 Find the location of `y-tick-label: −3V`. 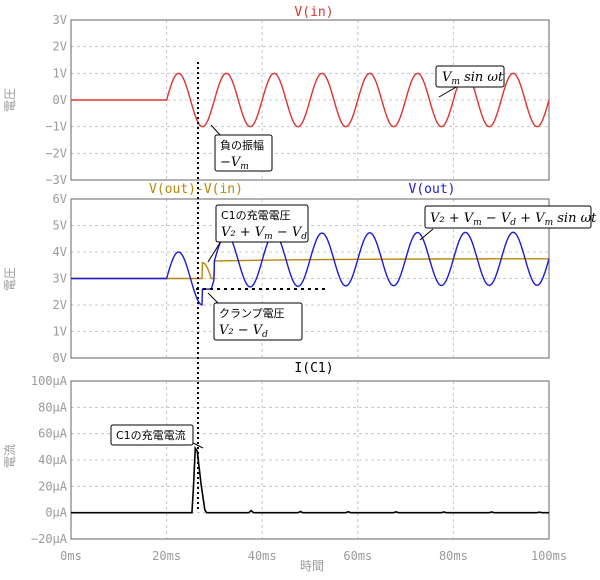

y-tick-label: −3V is located at coordinates (56, 180).